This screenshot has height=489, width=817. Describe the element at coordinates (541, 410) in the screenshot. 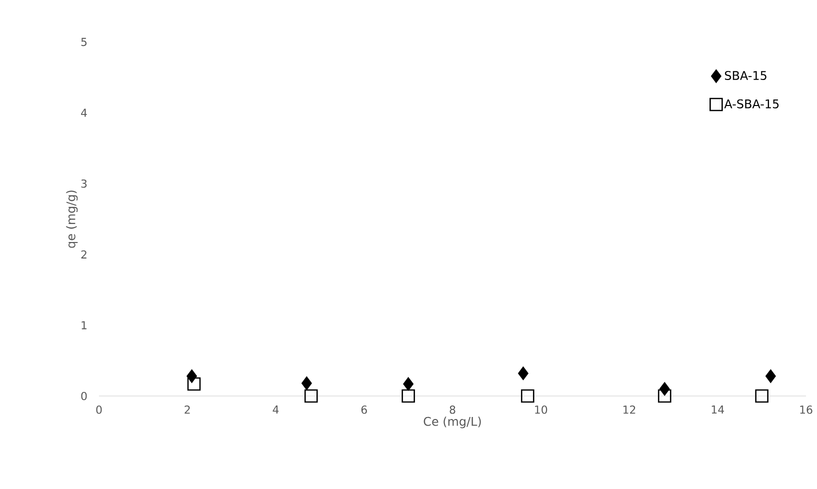

I see `x-tick-label: 10` at that location.